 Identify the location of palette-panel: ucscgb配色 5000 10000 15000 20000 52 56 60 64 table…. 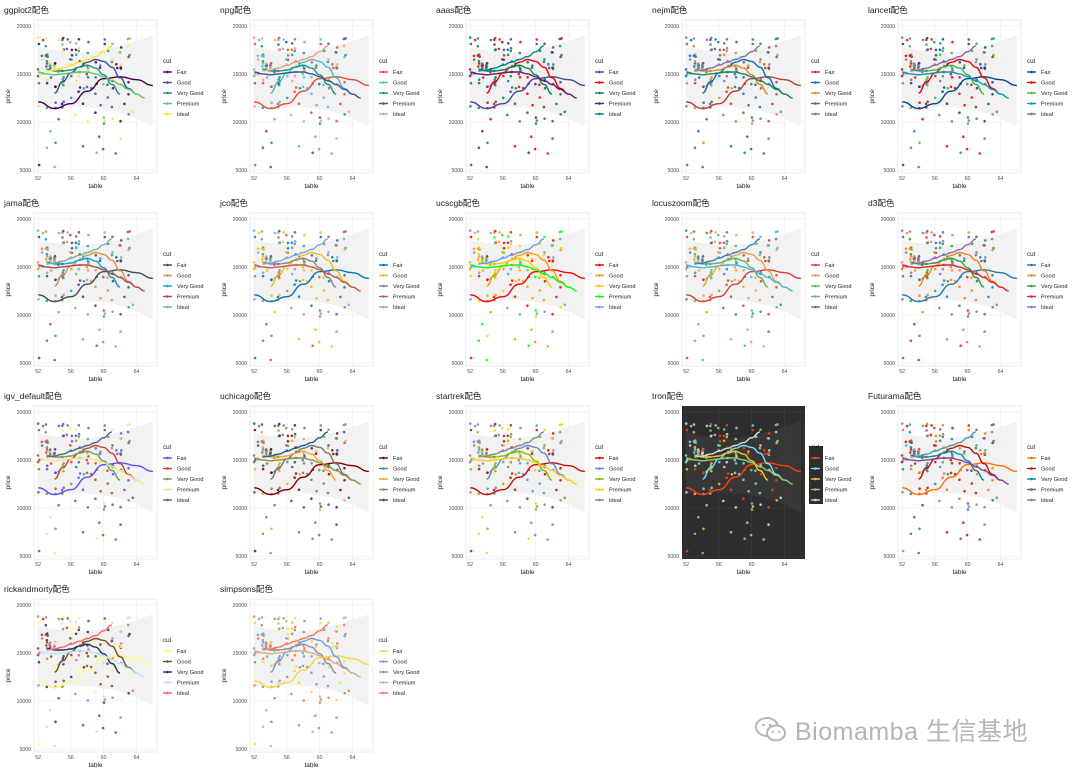
(538, 289).